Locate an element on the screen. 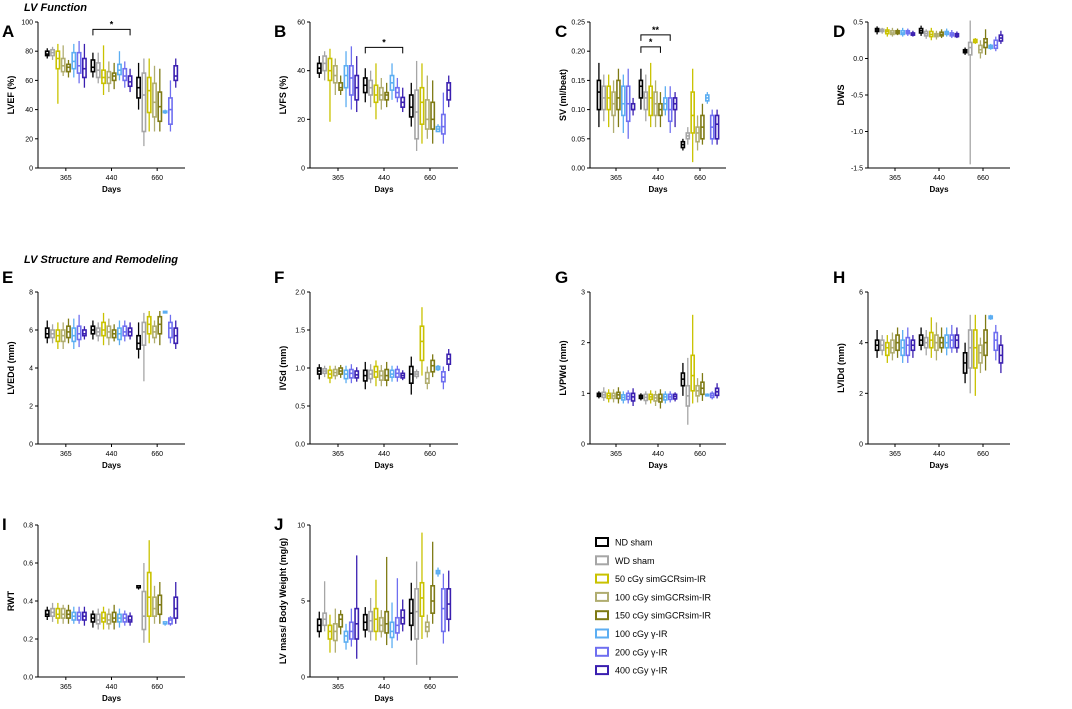 The width and height of the screenshot is (1072, 709). panel-letter: B is located at coordinates (280, 31).